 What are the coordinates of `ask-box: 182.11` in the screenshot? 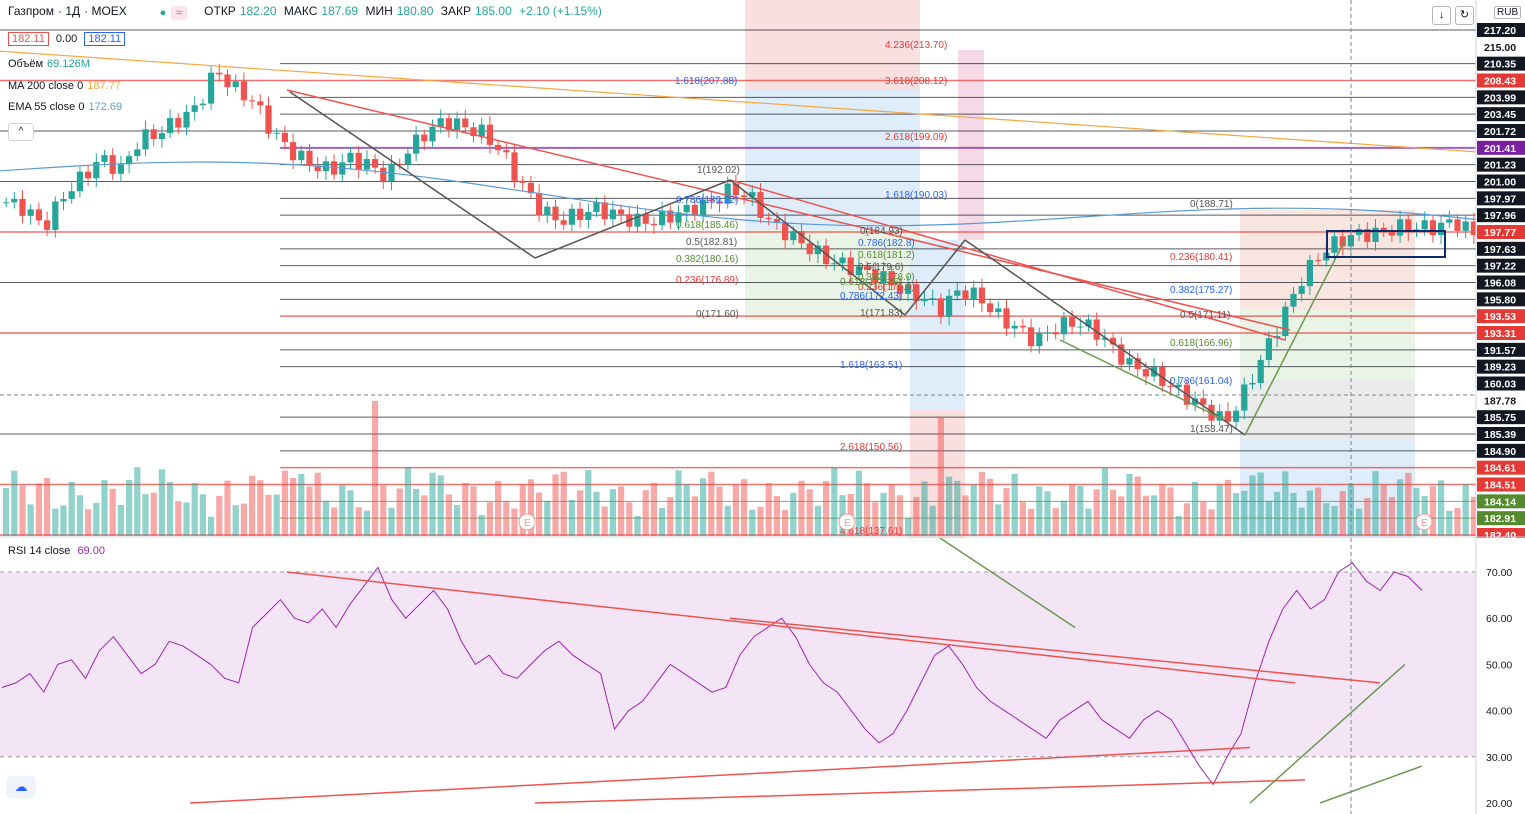 It's located at (105, 39).